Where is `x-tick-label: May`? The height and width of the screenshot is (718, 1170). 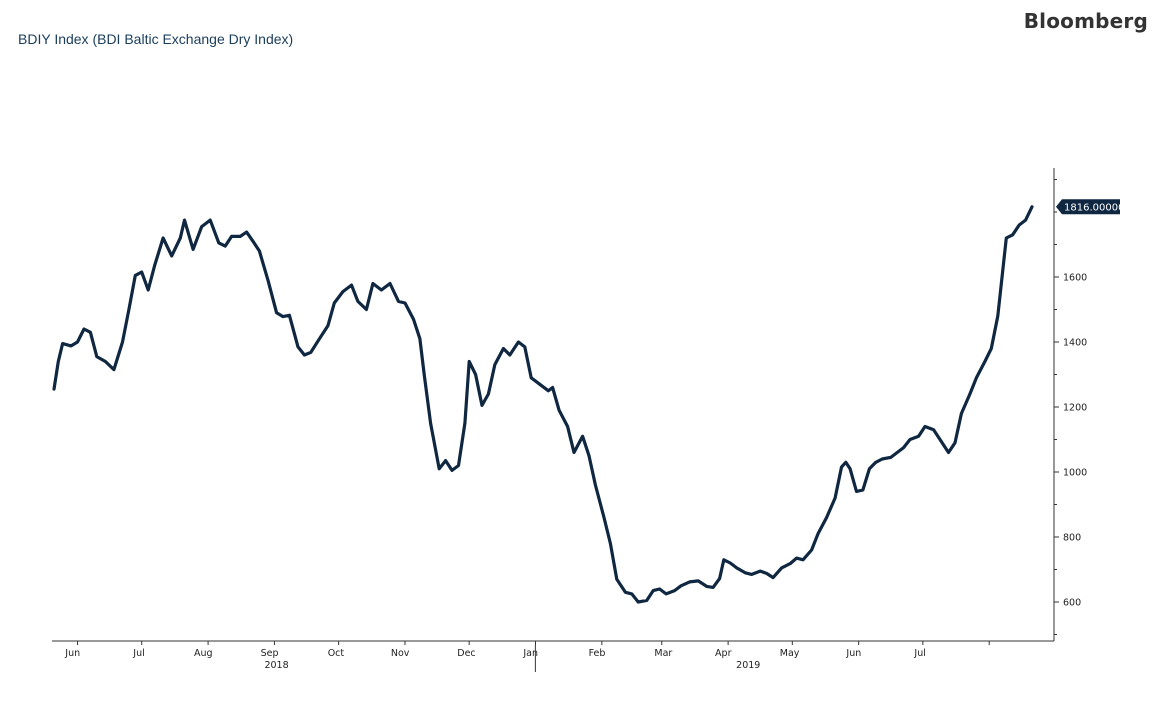
x-tick-label: May is located at coordinates (790, 653).